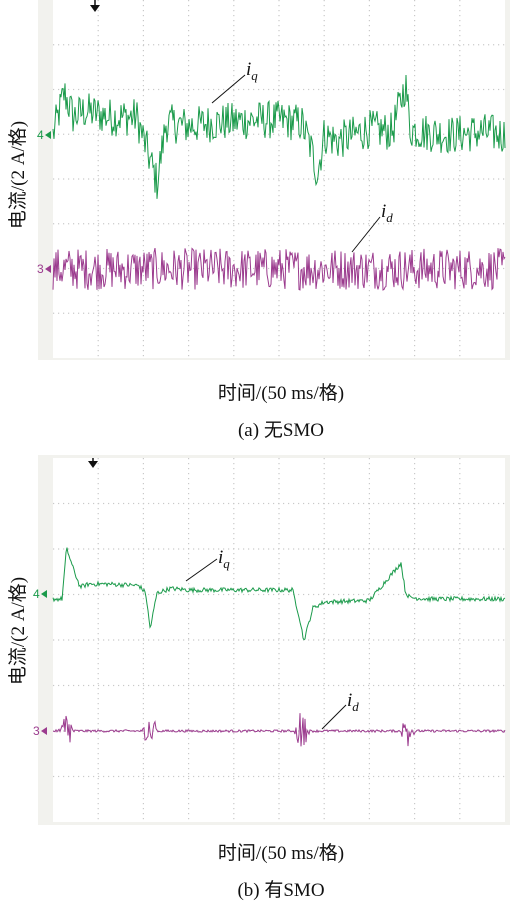 Image resolution: width=511 pixels, height=904 pixels. I want to click on panel-a-trigger-marker, so click(95, 6).